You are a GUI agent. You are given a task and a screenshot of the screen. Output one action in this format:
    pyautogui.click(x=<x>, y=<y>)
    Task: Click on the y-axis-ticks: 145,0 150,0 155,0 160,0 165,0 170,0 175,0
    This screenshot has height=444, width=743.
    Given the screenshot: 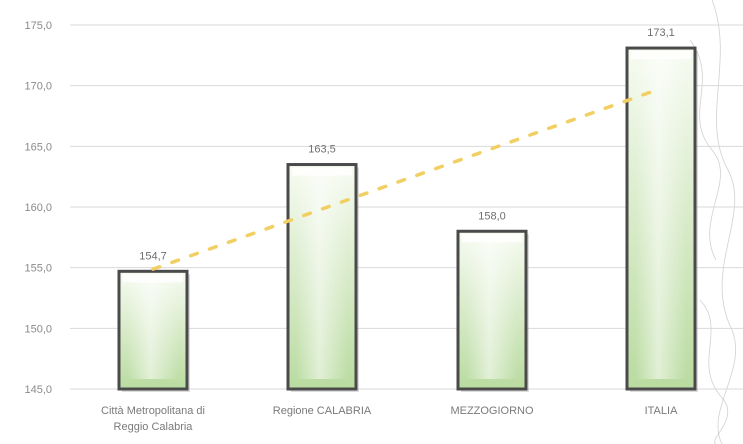 What is the action you would take?
    pyautogui.click(x=38, y=208)
    